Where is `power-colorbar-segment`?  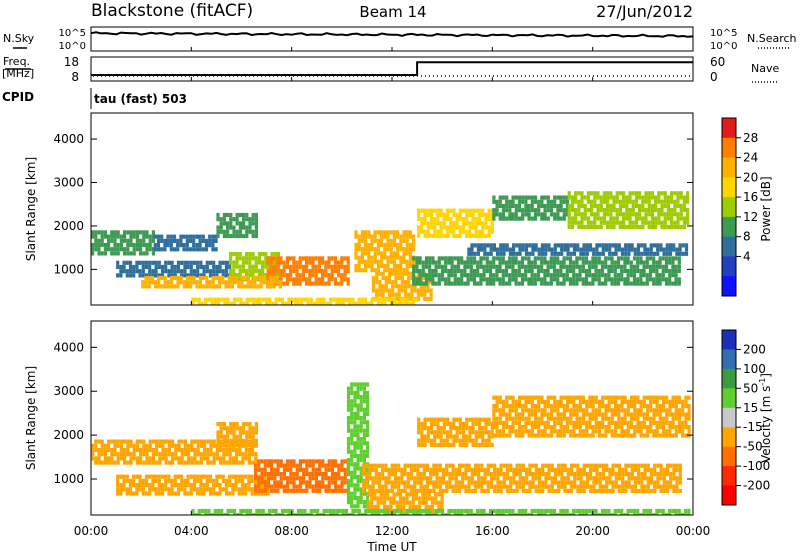 power-colorbar-segment is located at coordinates (729, 128).